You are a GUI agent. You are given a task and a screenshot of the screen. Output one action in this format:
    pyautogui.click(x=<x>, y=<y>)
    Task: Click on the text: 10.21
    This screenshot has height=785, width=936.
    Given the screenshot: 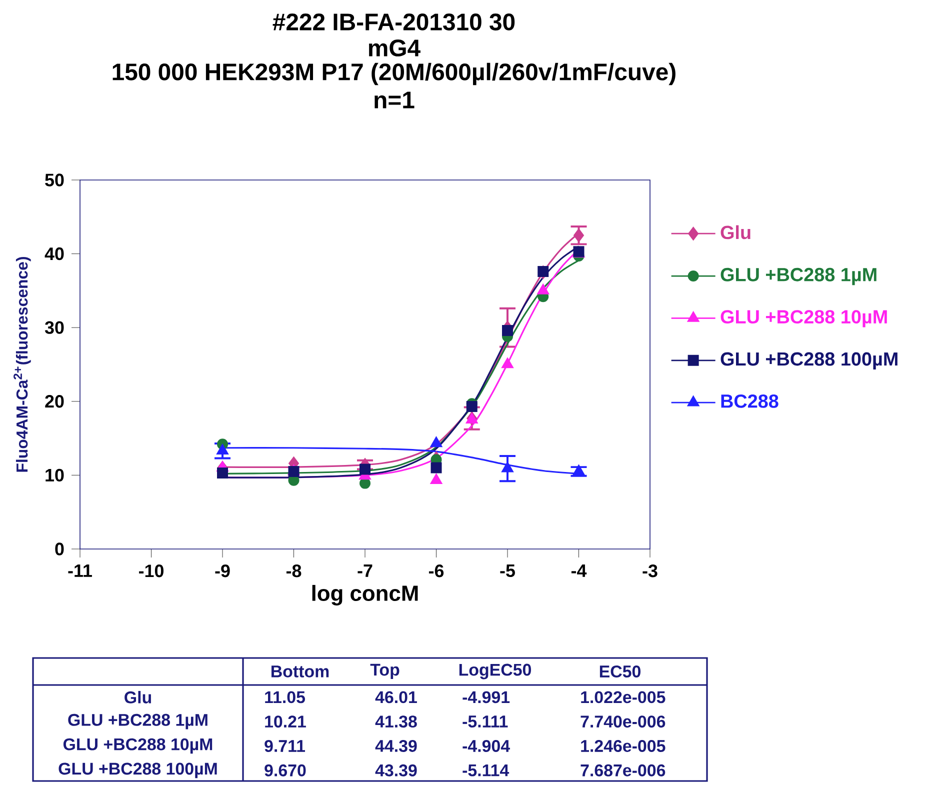 What is the action you would take?
    pyautogui.click(x=285, y=722)
    